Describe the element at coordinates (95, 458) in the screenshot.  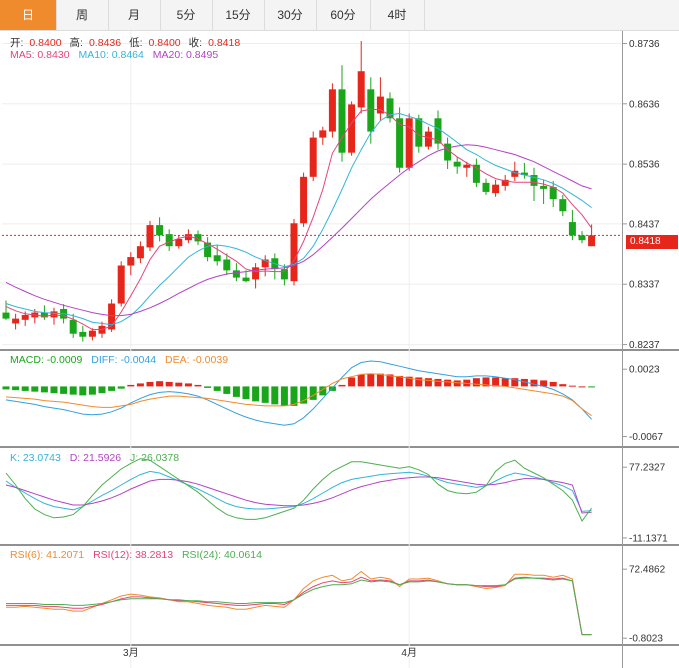
I see `d-value: D: 21.5926` at that location.